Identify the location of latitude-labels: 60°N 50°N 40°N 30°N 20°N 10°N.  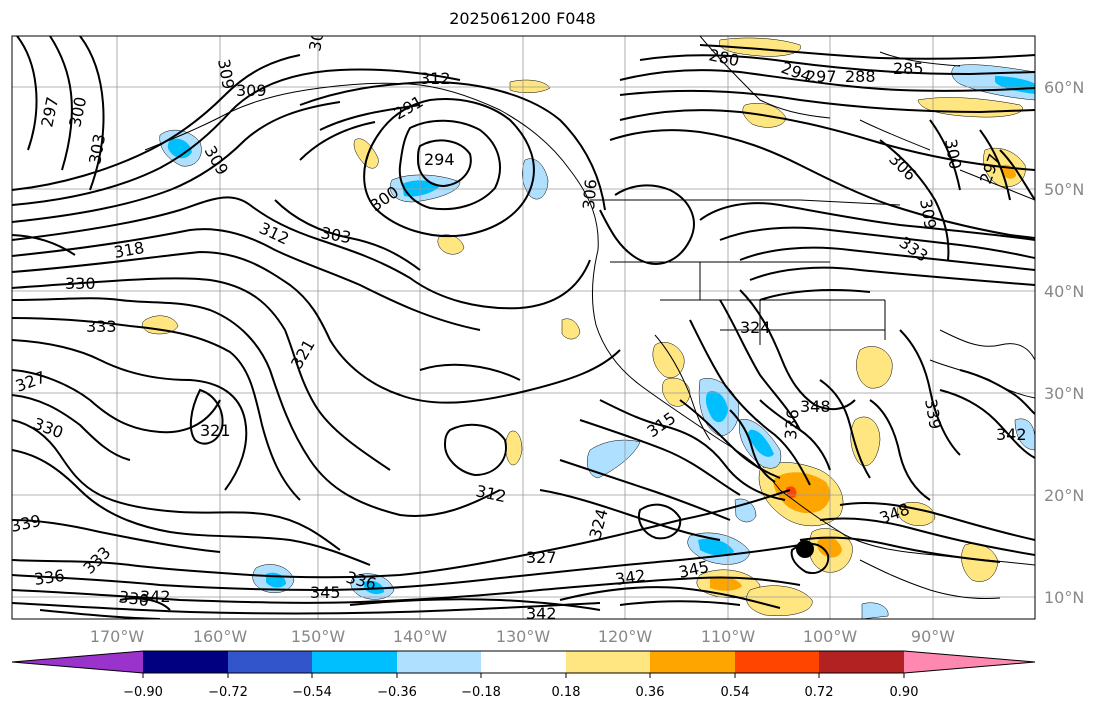
(1064, 342).